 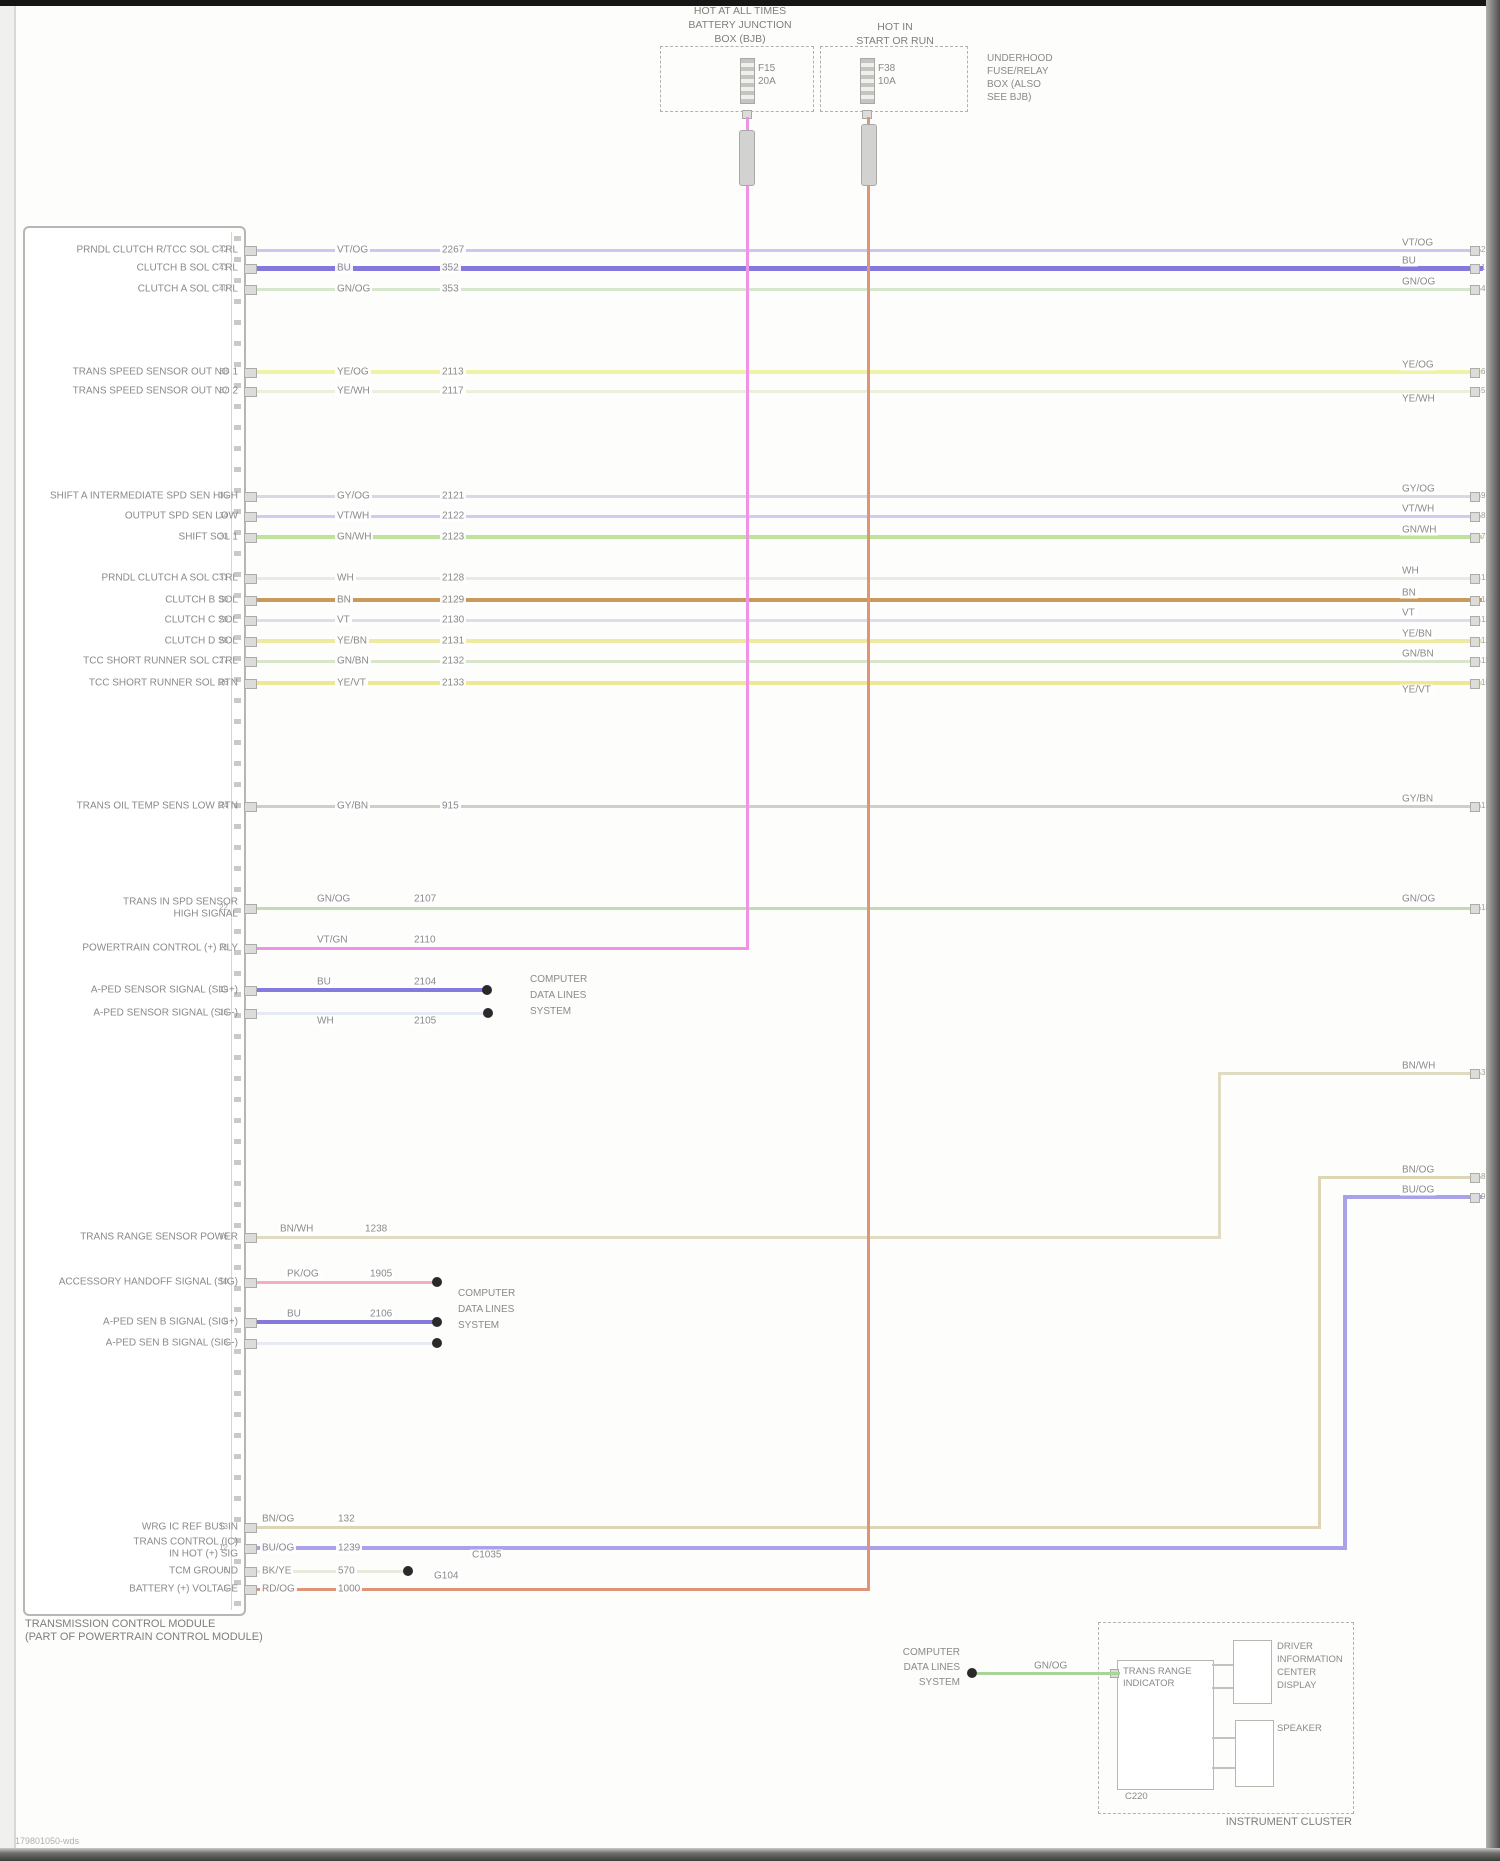 I want to click on wire-clutch-d-sol-edge-stub, so click(x=1475, y=642).